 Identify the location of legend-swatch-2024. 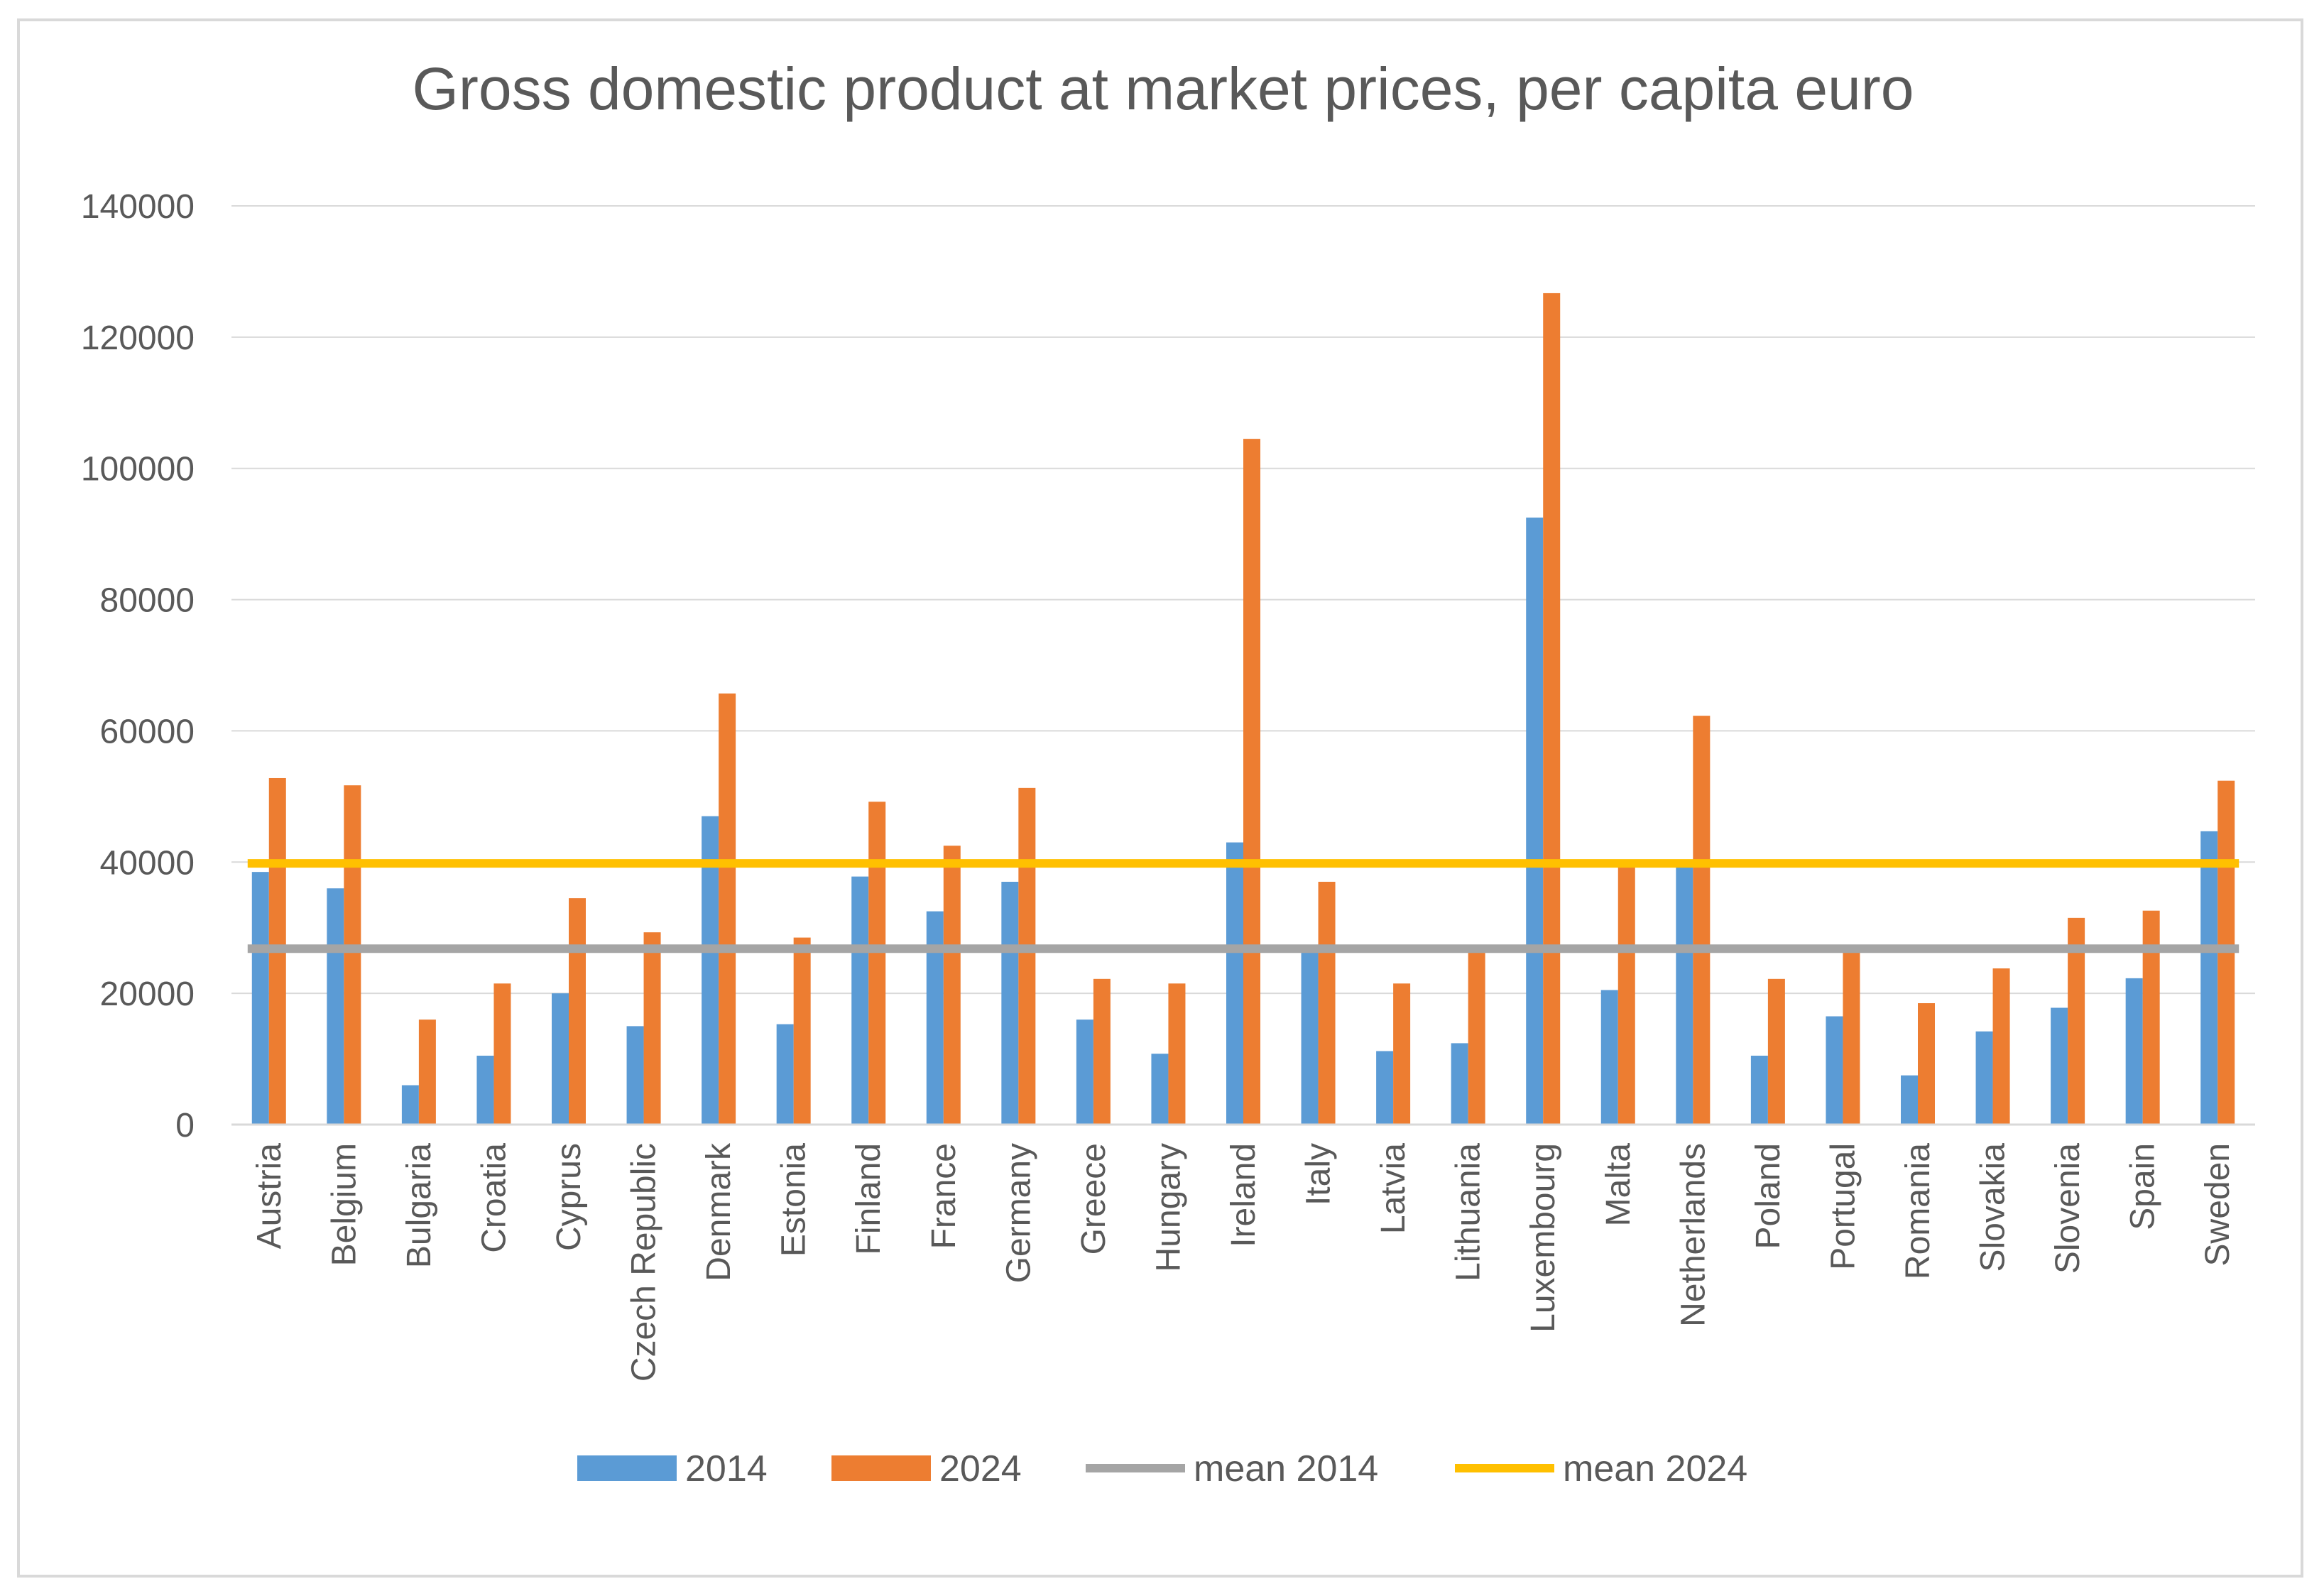
(881, 1468).